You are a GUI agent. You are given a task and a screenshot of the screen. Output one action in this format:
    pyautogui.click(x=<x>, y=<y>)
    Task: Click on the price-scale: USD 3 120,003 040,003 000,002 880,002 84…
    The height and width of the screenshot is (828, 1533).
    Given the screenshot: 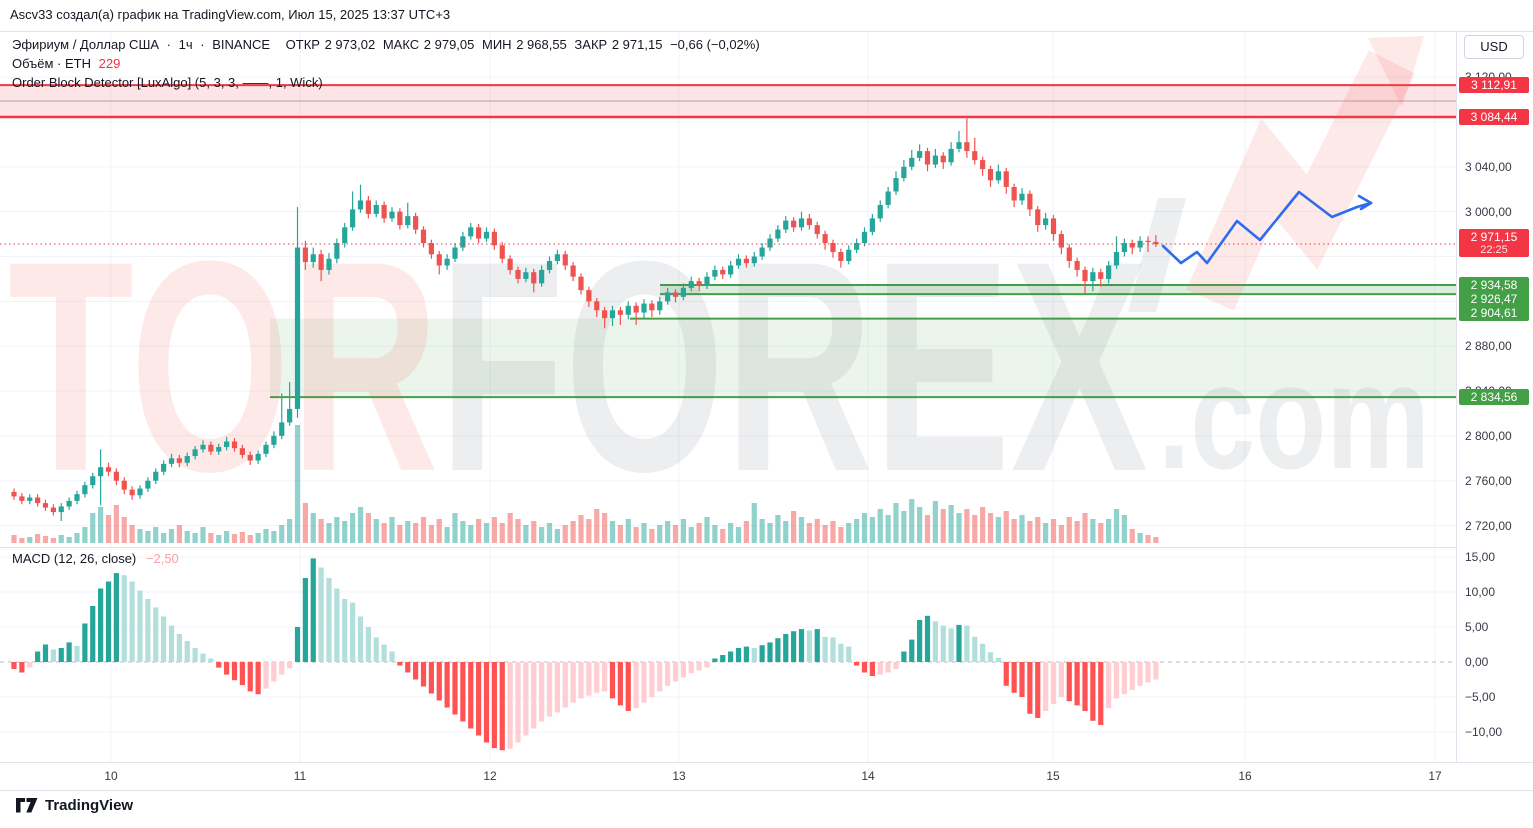 What is the action you would take?
    pyautogui.click(x=1494, y=396)
    